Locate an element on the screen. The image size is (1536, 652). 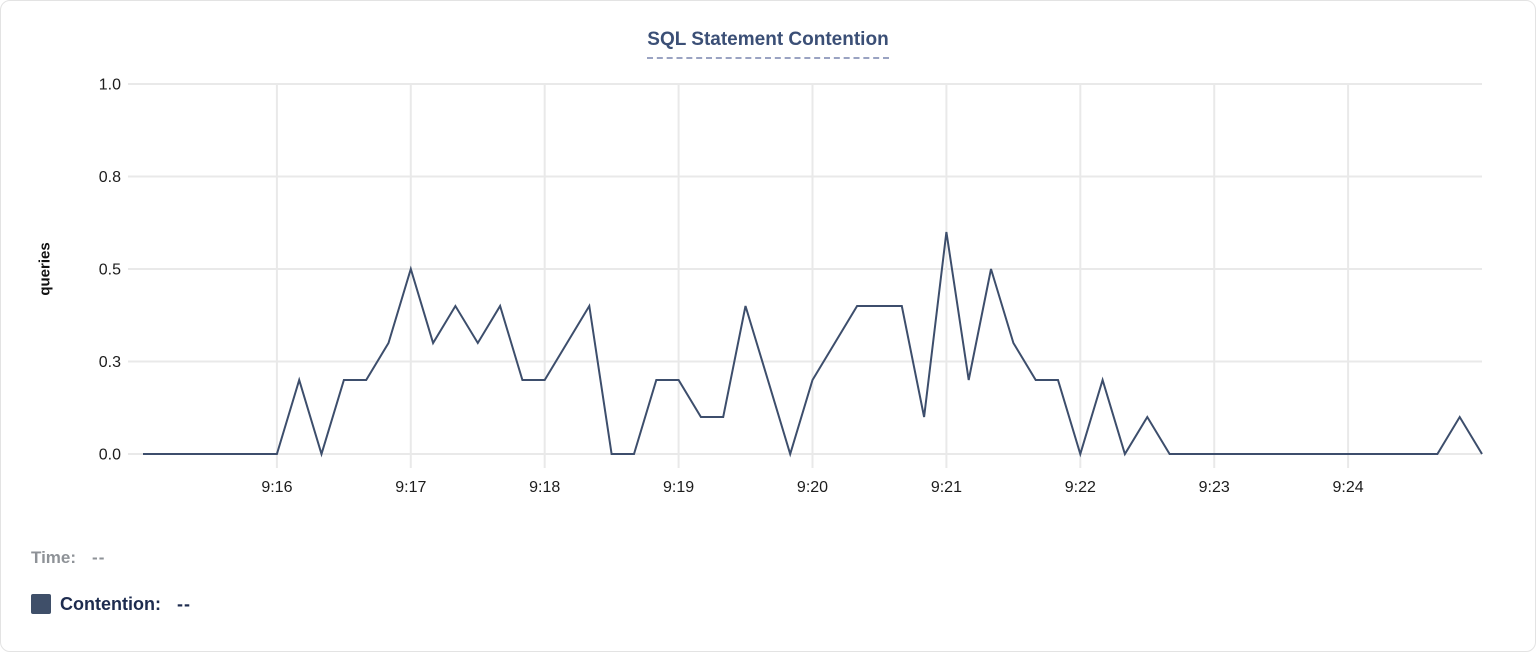
x-tick-label: 9:24 is located at coordinates (1348, 487).